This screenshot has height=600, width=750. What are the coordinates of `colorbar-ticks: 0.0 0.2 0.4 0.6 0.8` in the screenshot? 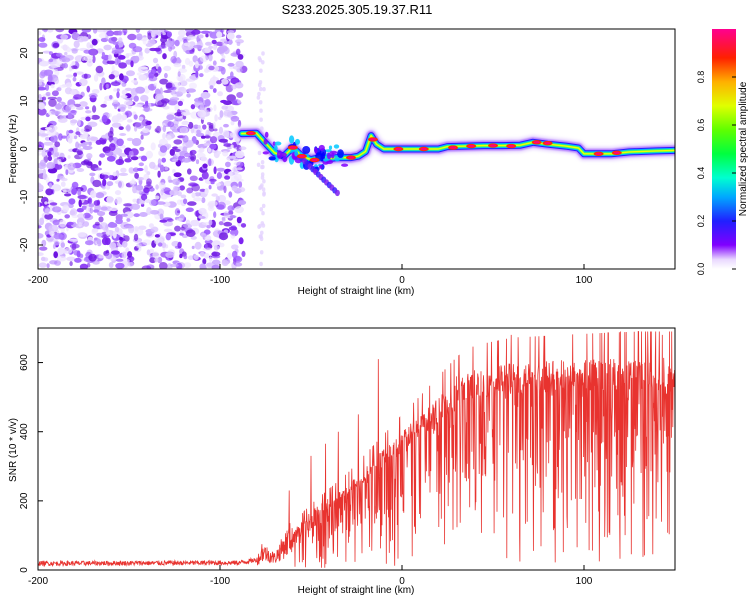 It's located at (716, 173).